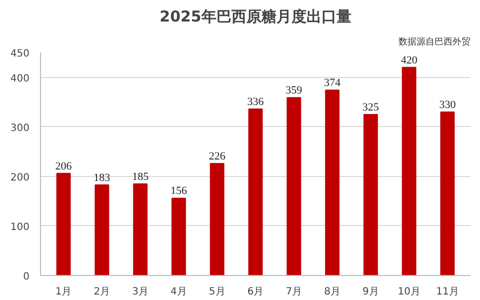  I want to click on y-tick-label: 200, so click(20, 178).